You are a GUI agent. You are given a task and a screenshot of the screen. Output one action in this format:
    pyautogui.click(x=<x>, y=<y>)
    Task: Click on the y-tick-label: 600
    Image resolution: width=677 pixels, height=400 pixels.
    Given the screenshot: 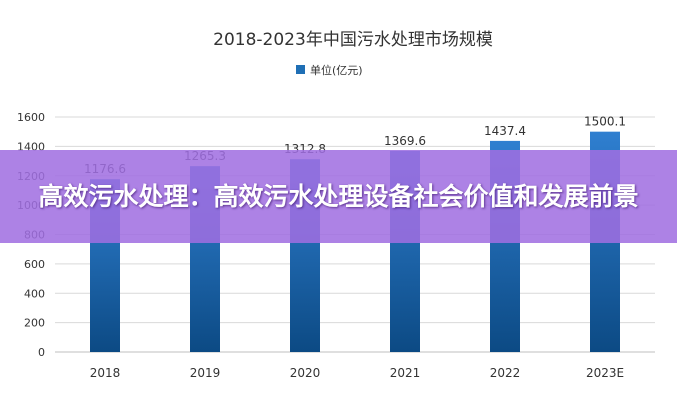 What is the action you would take?
    pyautogui.click(x=34, y=264)
    